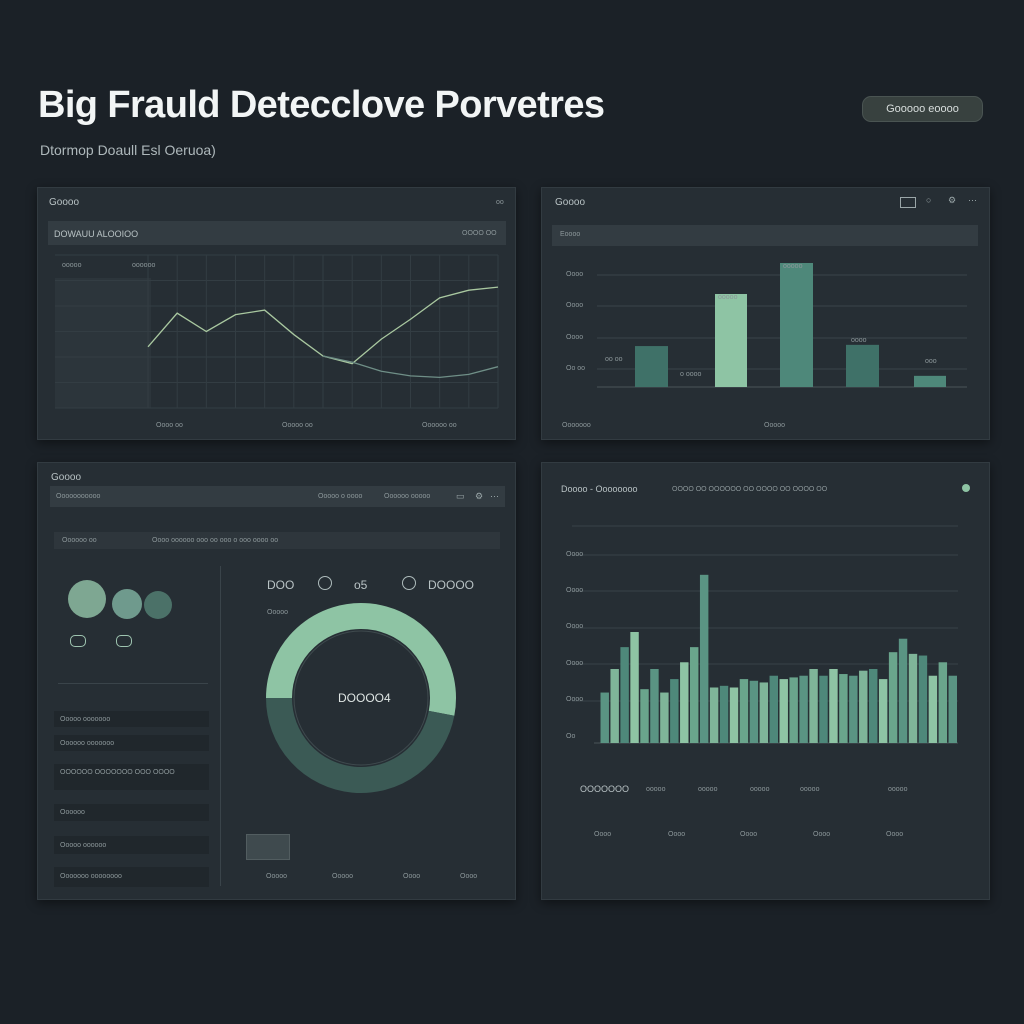 Image resolution: width=1024 pixels, height=1024 pixels. Describe the element at coordinates (407, 496) in the screenshot. I see `toolbar-item: Oooooo ooooo` at that location.